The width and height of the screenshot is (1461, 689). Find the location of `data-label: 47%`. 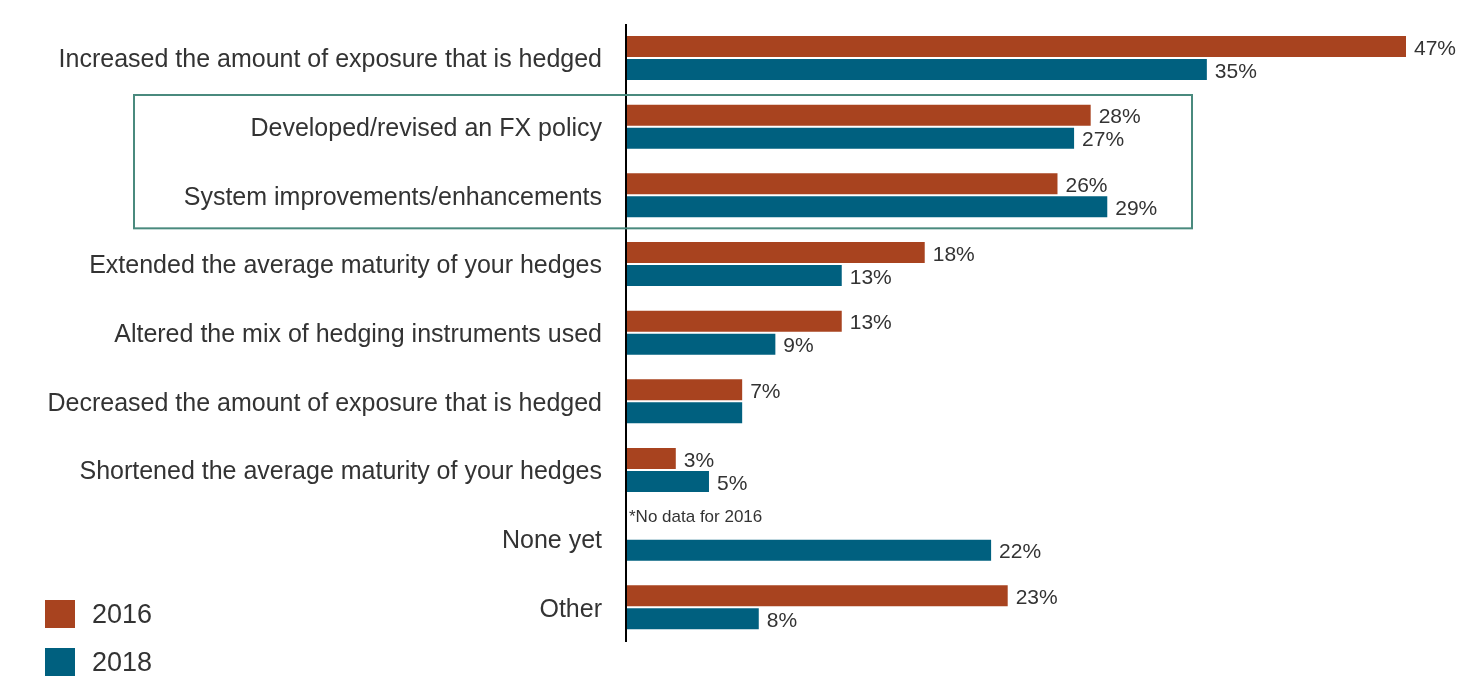

data-label: 47% is located at coordinates (1435, 47).